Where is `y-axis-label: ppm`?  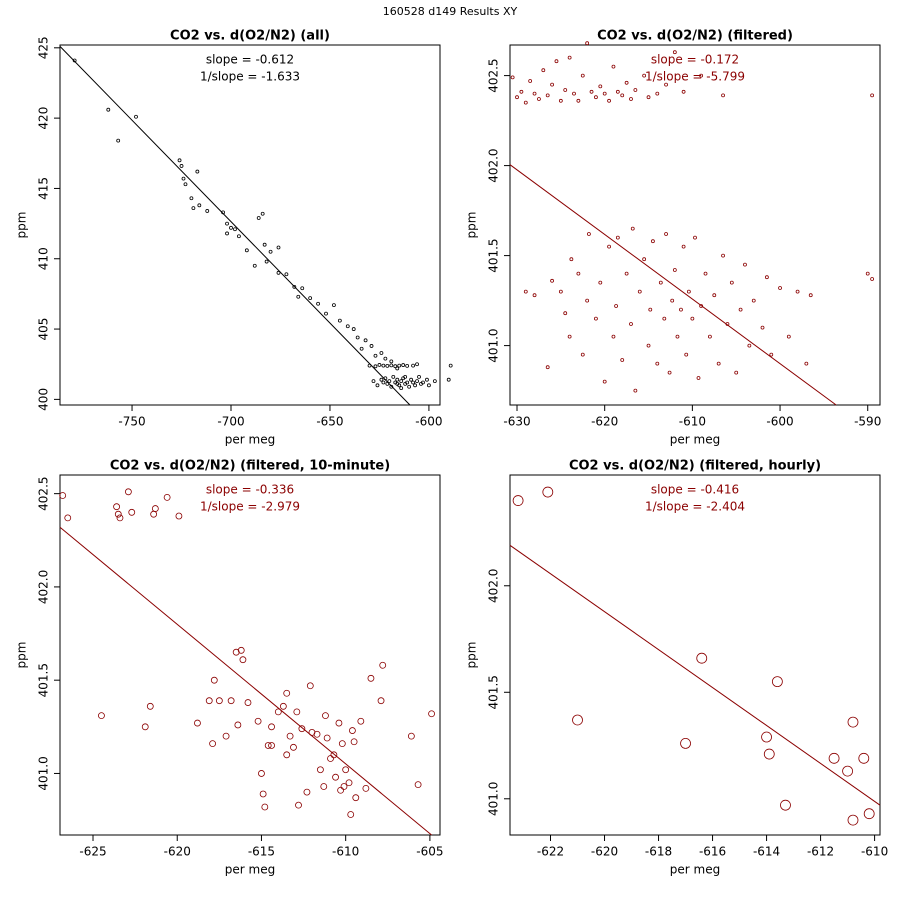 y-axis-label: ppm is located at coordinates (472, 655).